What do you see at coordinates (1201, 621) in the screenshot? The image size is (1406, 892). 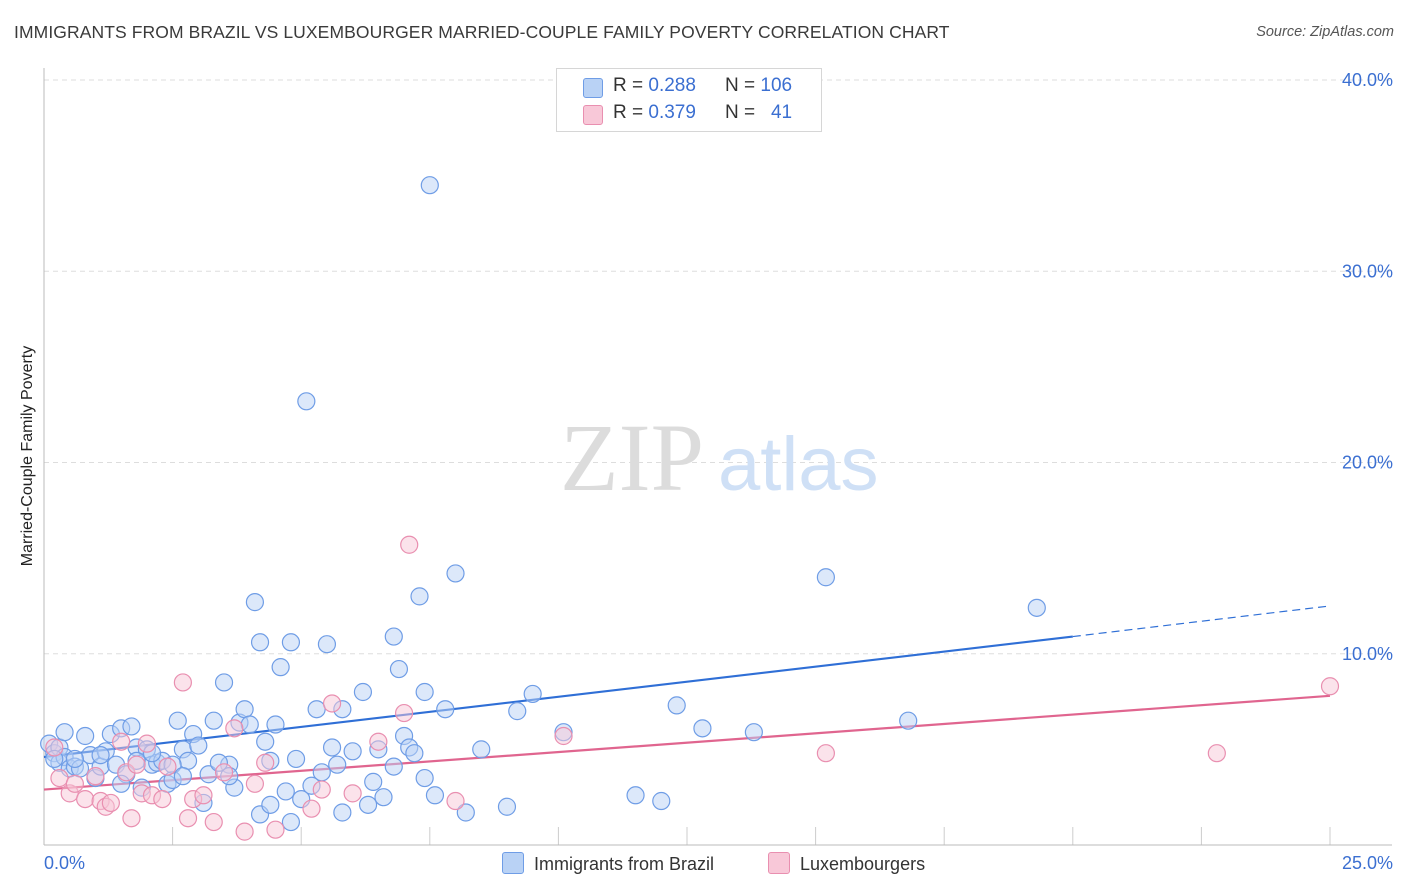 I see `brazil-trend-extension` at bounding box center [1201, 621].